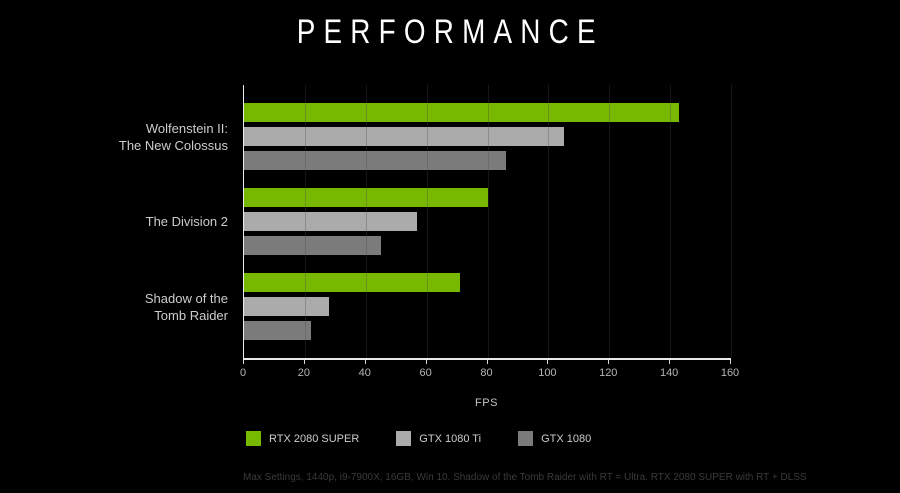 This screenshot has height=493, width=900. Describe the element at coordinates (547, 373) in the screenshot. I see `axis-tick-label: 100` at that location.